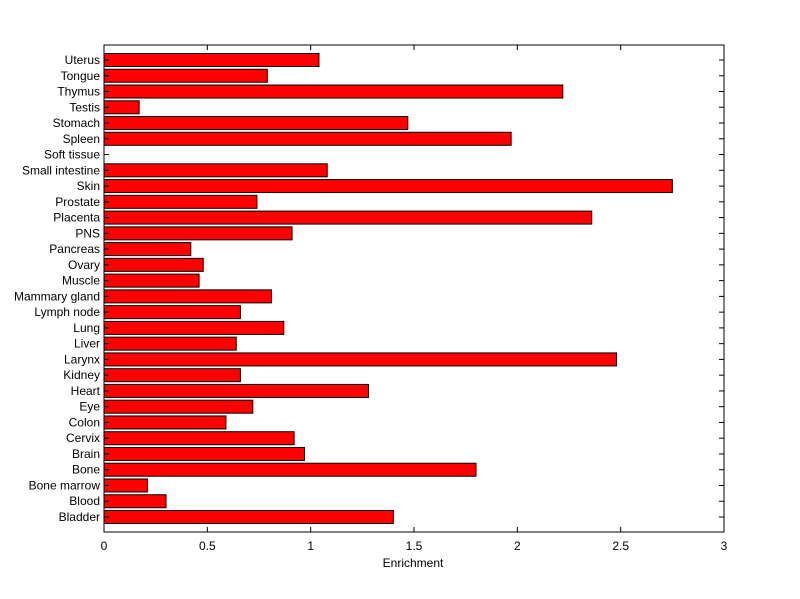  Describe the element at coordinates (88, 186) in the screenshot. I see `y-tick-label: Skin` at that location.